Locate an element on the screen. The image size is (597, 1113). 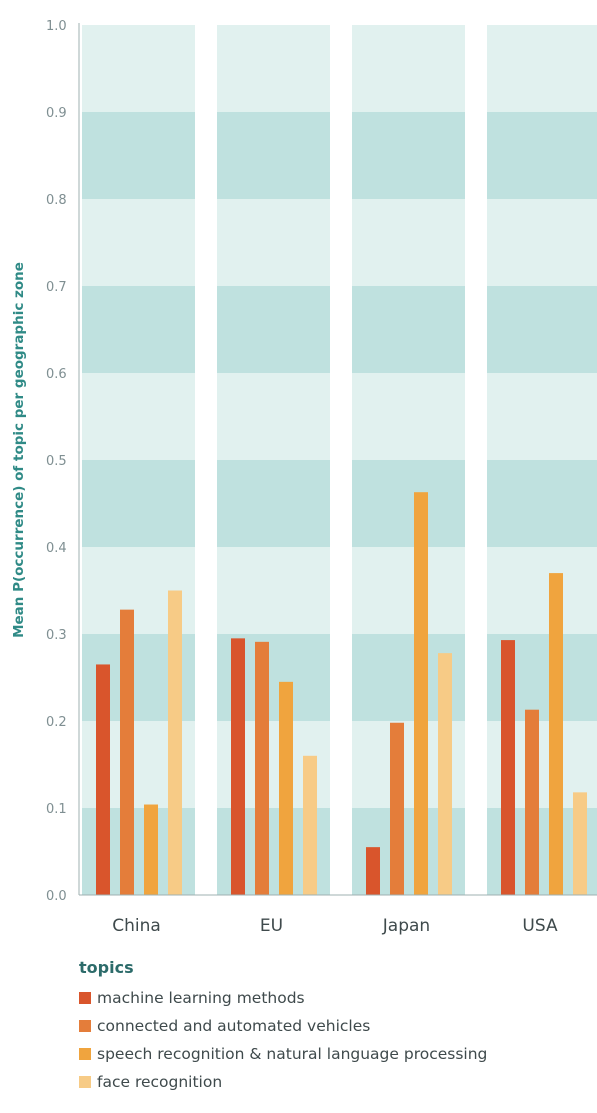
y-tick-label: 1.0 is located at coordinates (56, 26).